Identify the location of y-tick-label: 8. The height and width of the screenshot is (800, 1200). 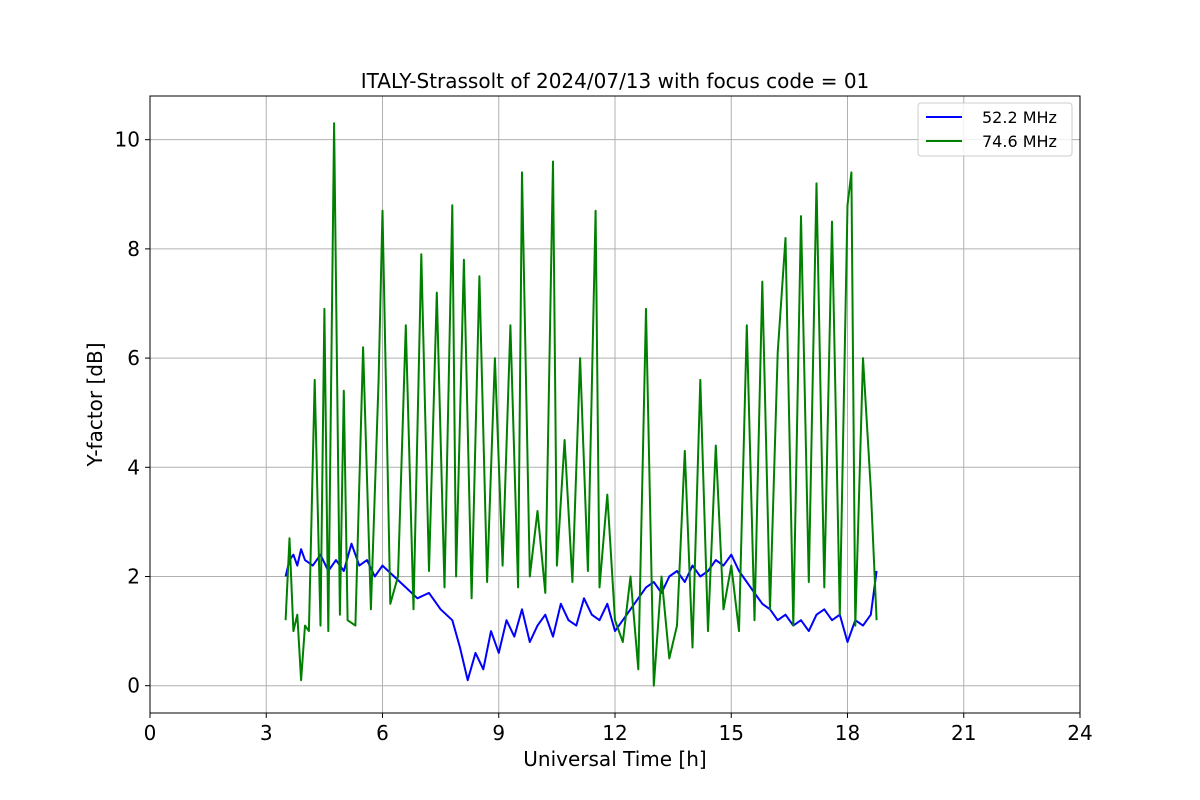
(133, 249).